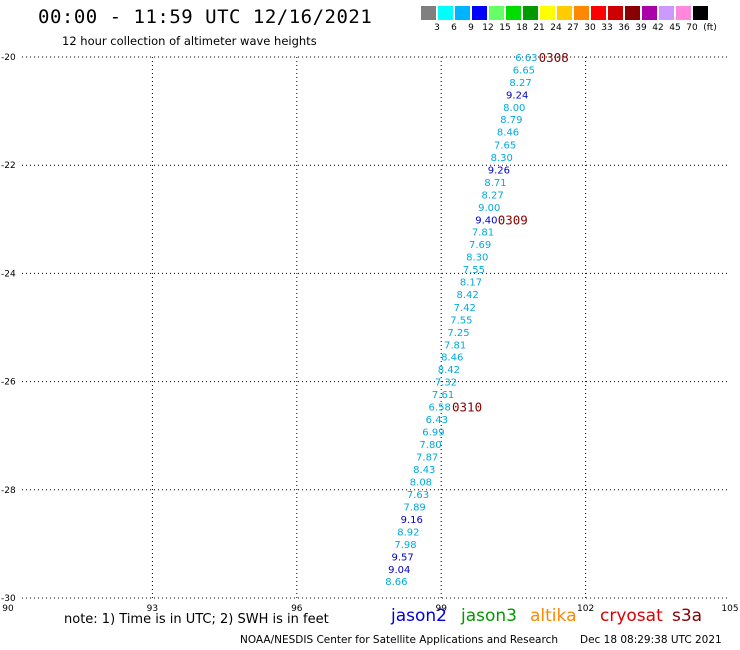  What do you see at coordinates (486, 220) in the screenshot?
I see `swh-value-label: 9.40` at bounding box center [486, 220].